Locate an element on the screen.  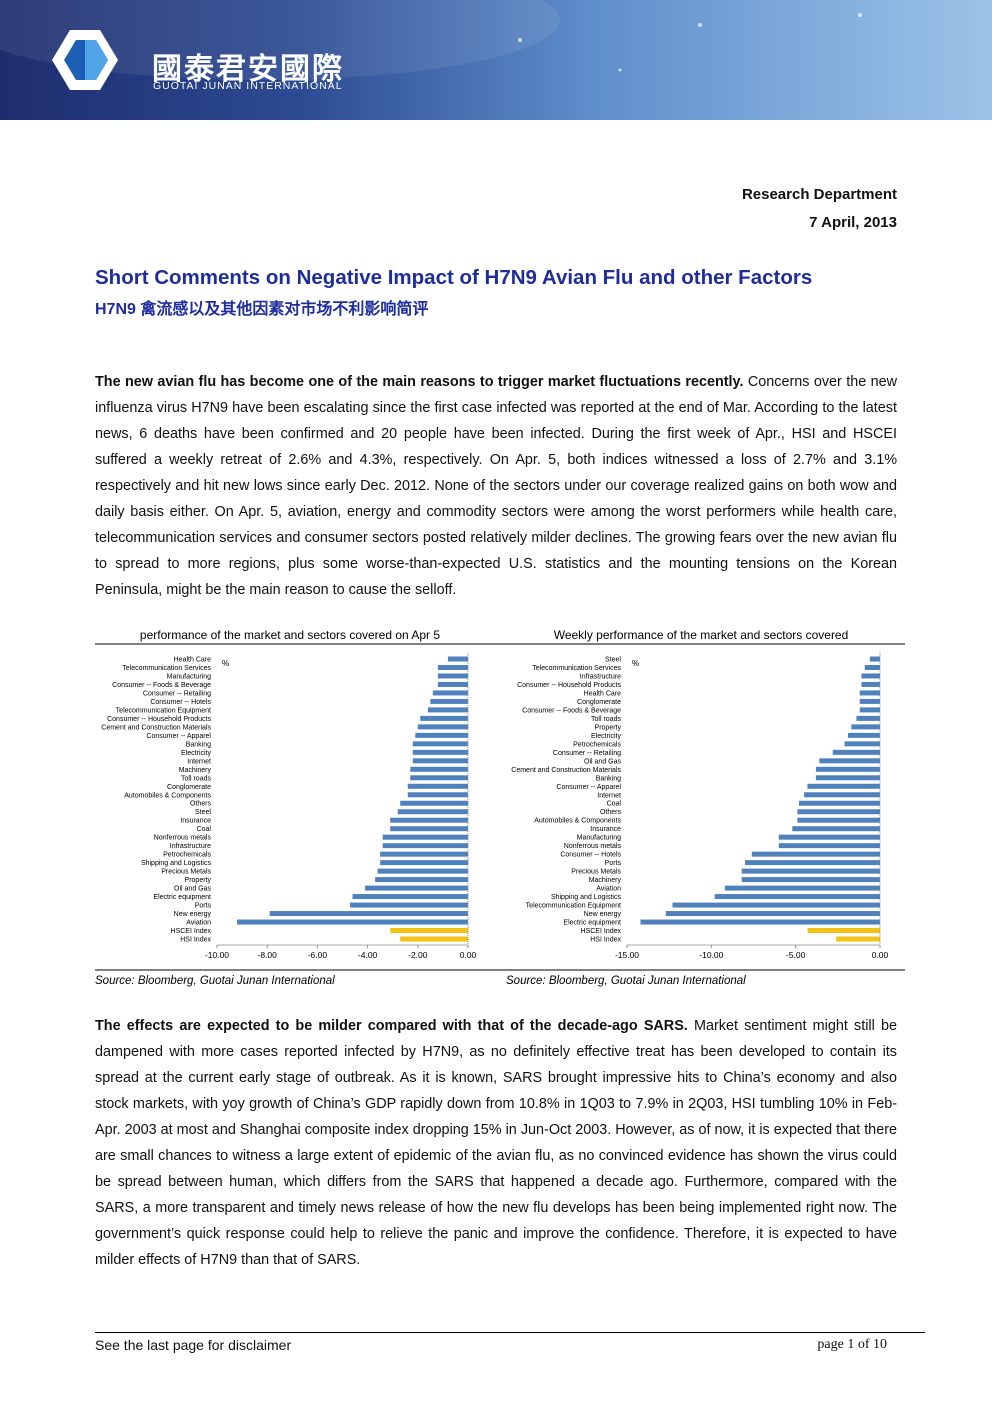
company-cn: 國泰君安國際 is located at coordinates (248, 69).